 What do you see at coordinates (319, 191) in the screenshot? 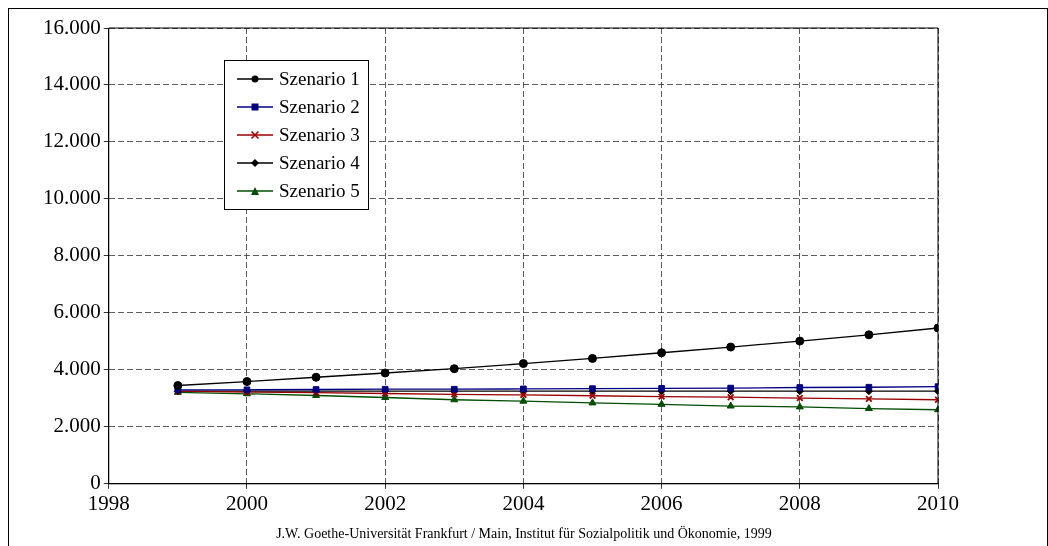
I see `legend-label: Szenario 5` at bounding box center [319, 191].